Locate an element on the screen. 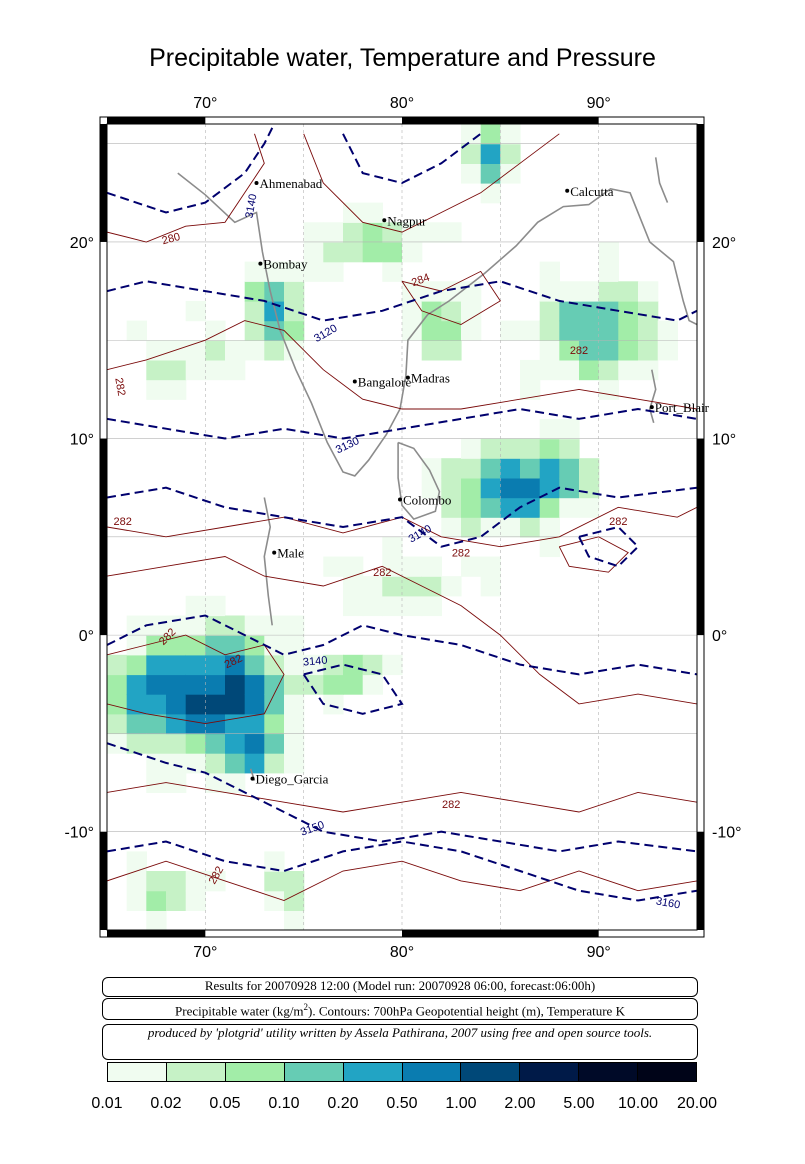  city-marker: Port_Blair is located at coordinates (679, 407).